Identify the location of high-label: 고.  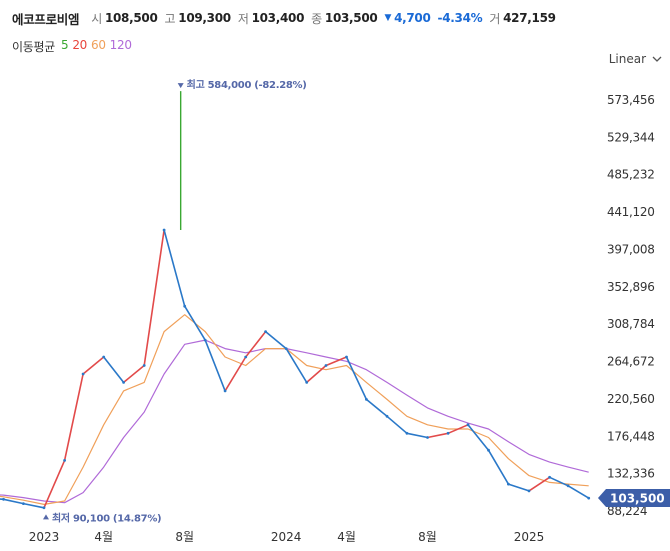
(170, 18).